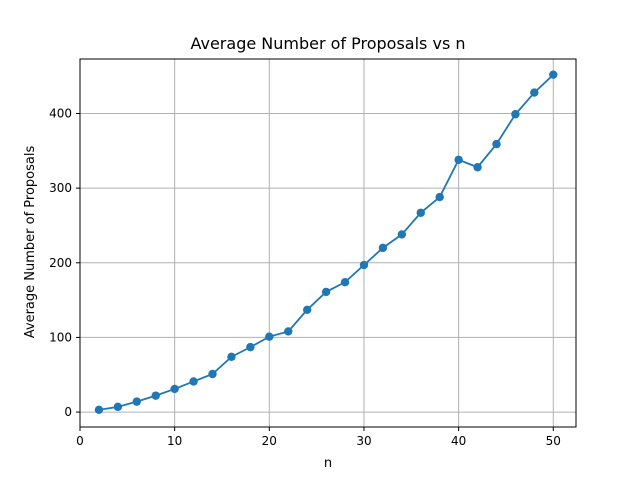 This screenshot has height=484, width=640. Describe the element at coordinates (174, 441) in the screenshot. I see `x-tick-label: 10` at that location.